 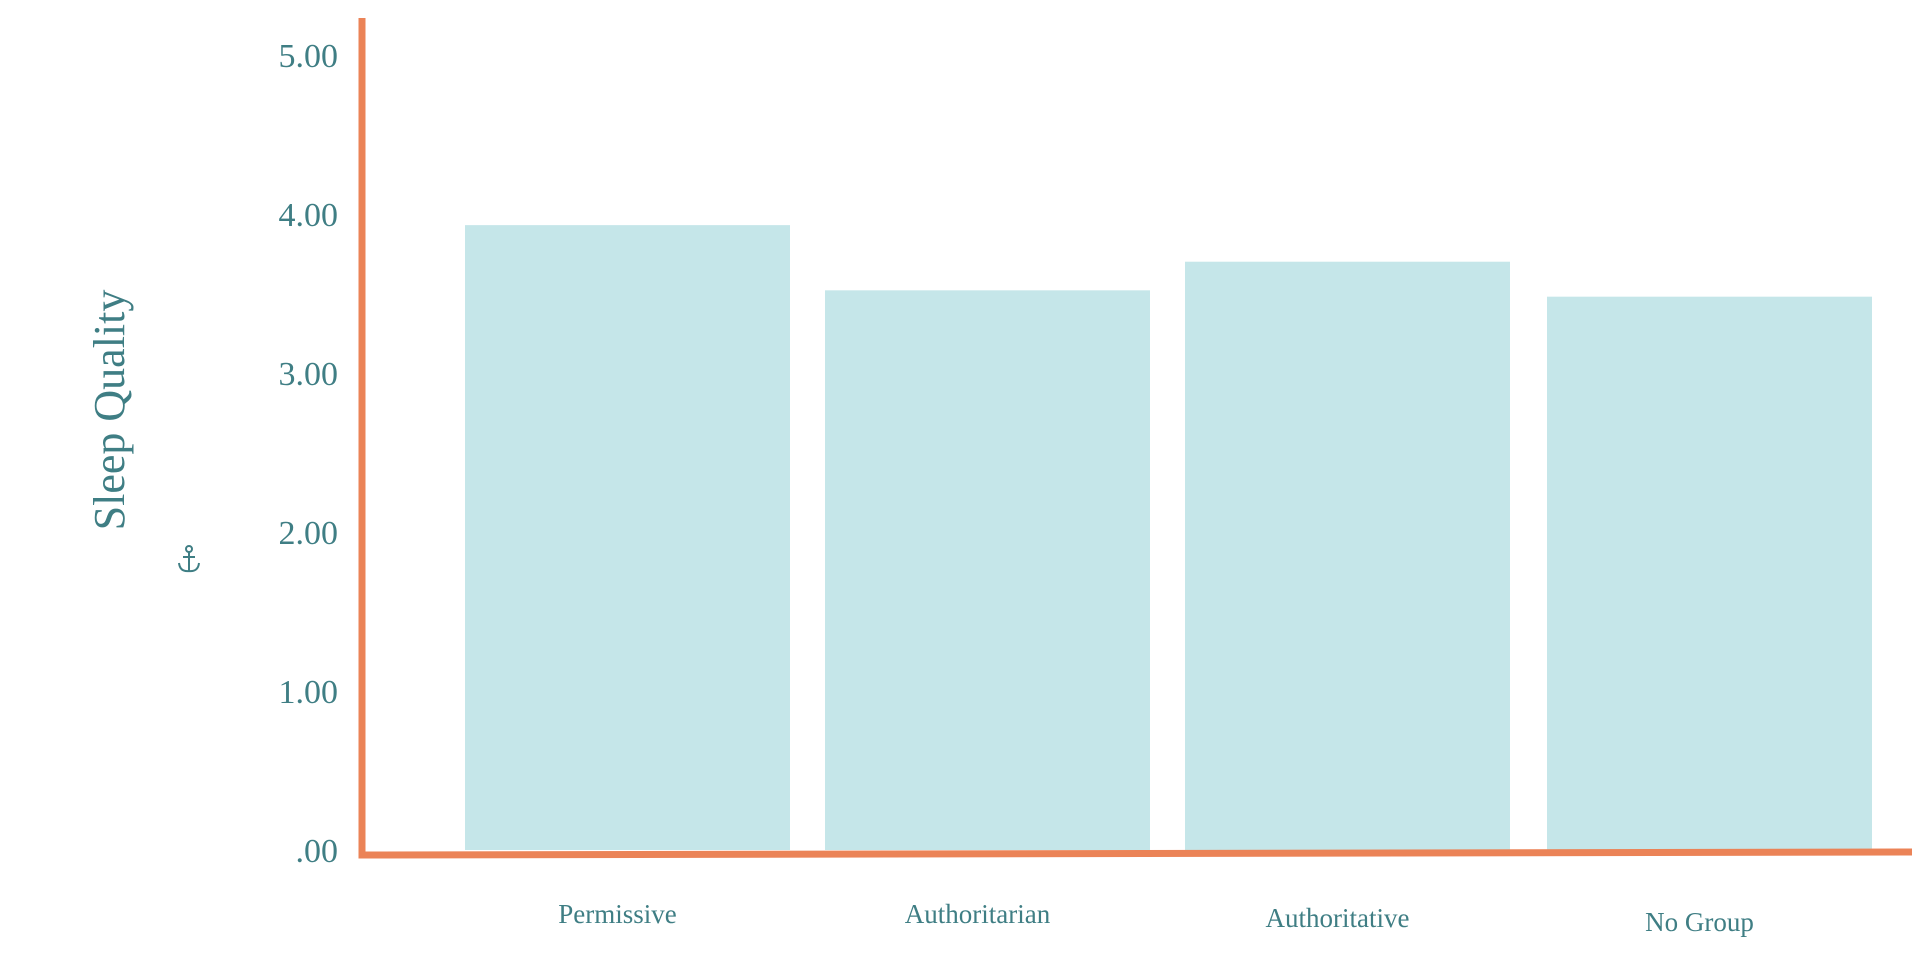 I want to click on x-tick-label: No Group, so click(x=1699, y=922).